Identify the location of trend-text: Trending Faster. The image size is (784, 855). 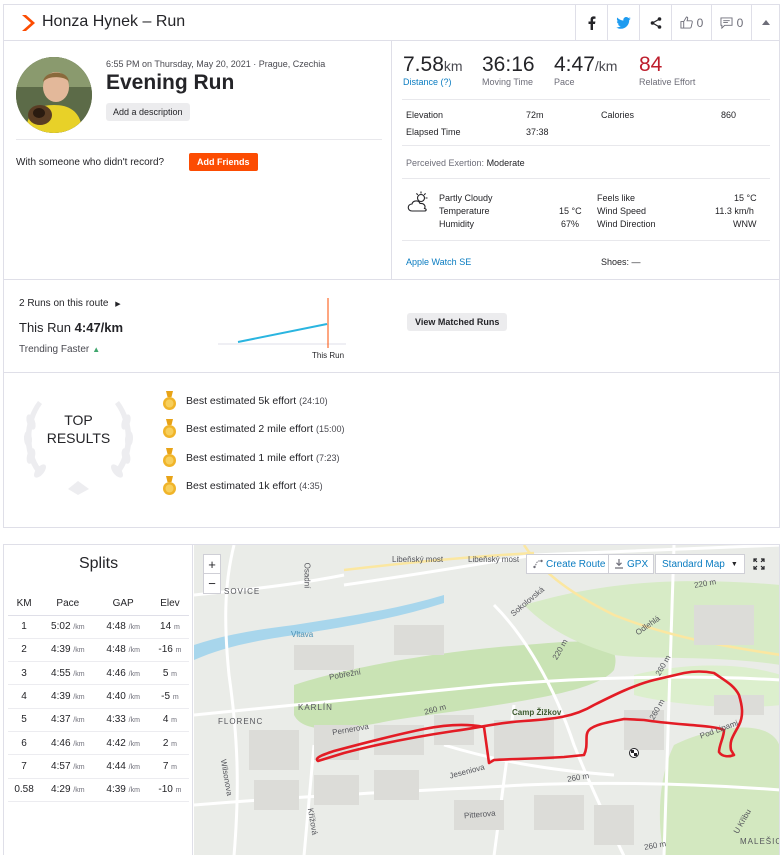
(54, 349).